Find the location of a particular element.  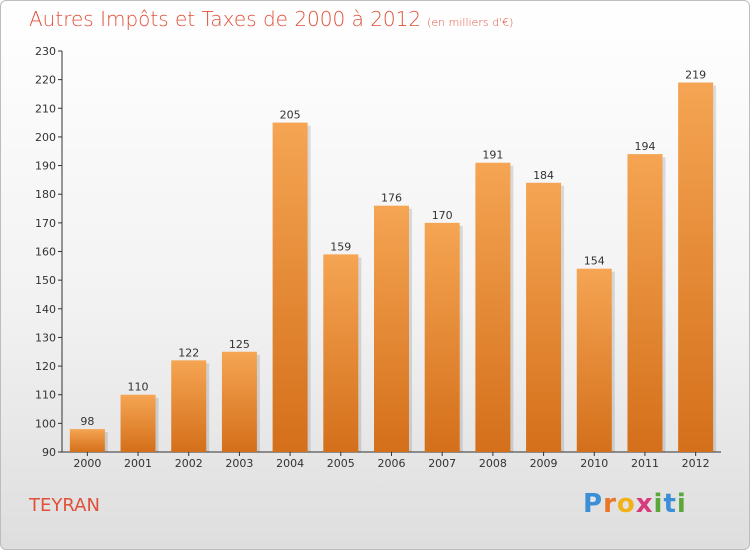

y-tick-label: 230 is located at coordinates (45, 51).